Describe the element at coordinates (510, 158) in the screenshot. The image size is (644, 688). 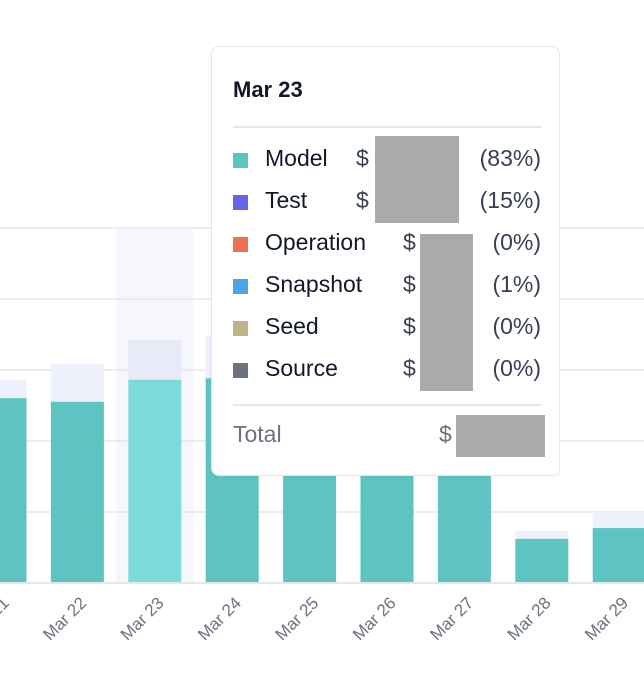
I see `series-percent: (83%)` at that location.